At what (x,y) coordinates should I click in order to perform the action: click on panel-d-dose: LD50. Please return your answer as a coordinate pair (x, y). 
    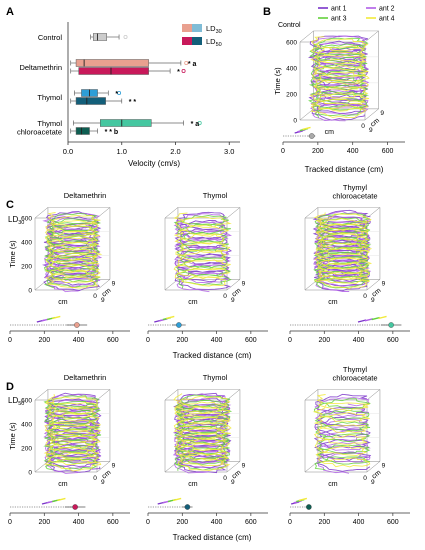
    Looking at the image, I should click on (16, 401).